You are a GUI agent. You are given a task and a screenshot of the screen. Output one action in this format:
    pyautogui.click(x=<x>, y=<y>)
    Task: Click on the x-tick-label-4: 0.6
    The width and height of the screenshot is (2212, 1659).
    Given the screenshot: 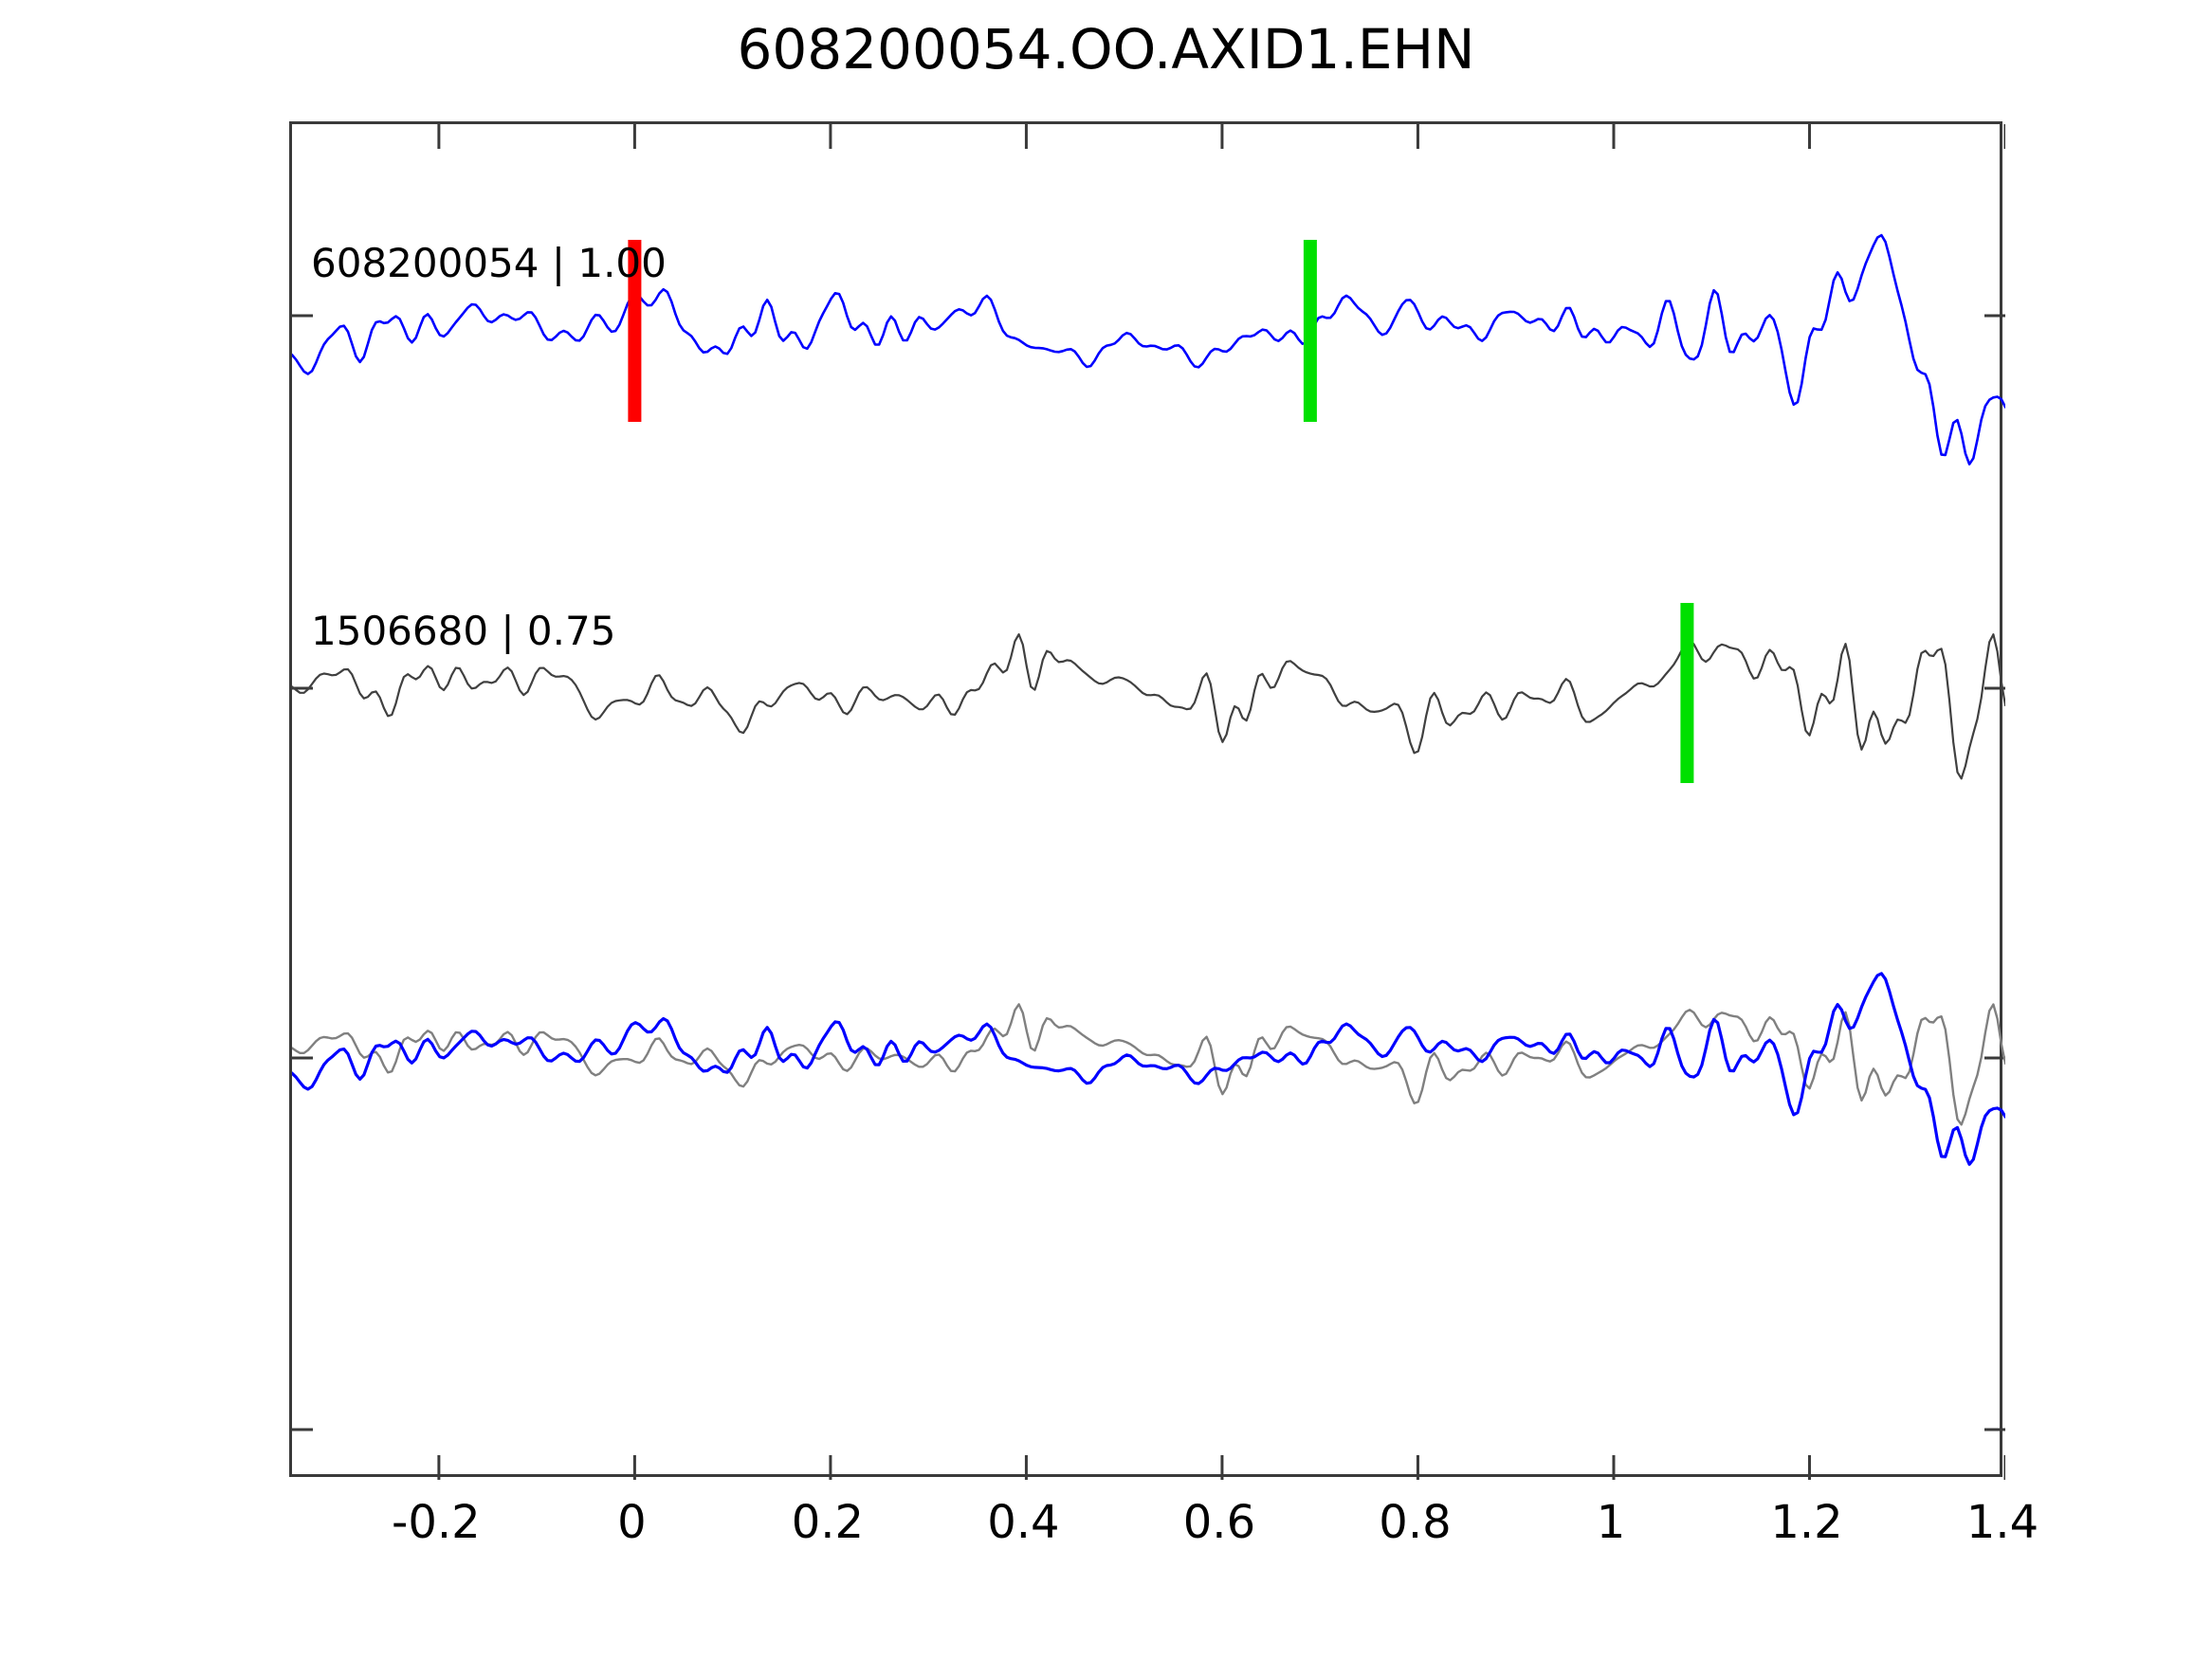 What is the action you would take?
    pyautogui.click(x=1219, y=1522)
    